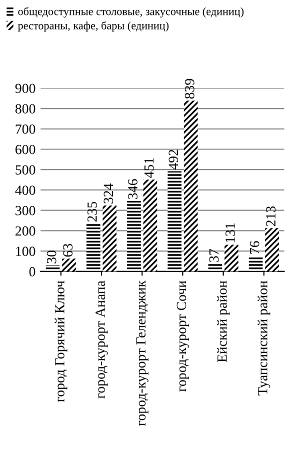 The height and width of the screenshot is (464, 290). Describe the element at coordinates (25, 89) in the screenshot. I see `y-tick-label: 900` at that location.